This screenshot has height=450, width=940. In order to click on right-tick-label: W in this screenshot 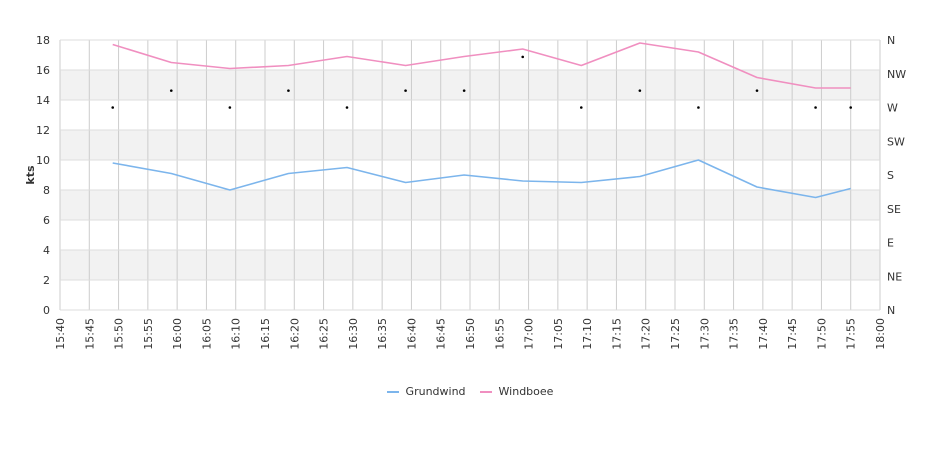, I will do `click(892, 108)`.